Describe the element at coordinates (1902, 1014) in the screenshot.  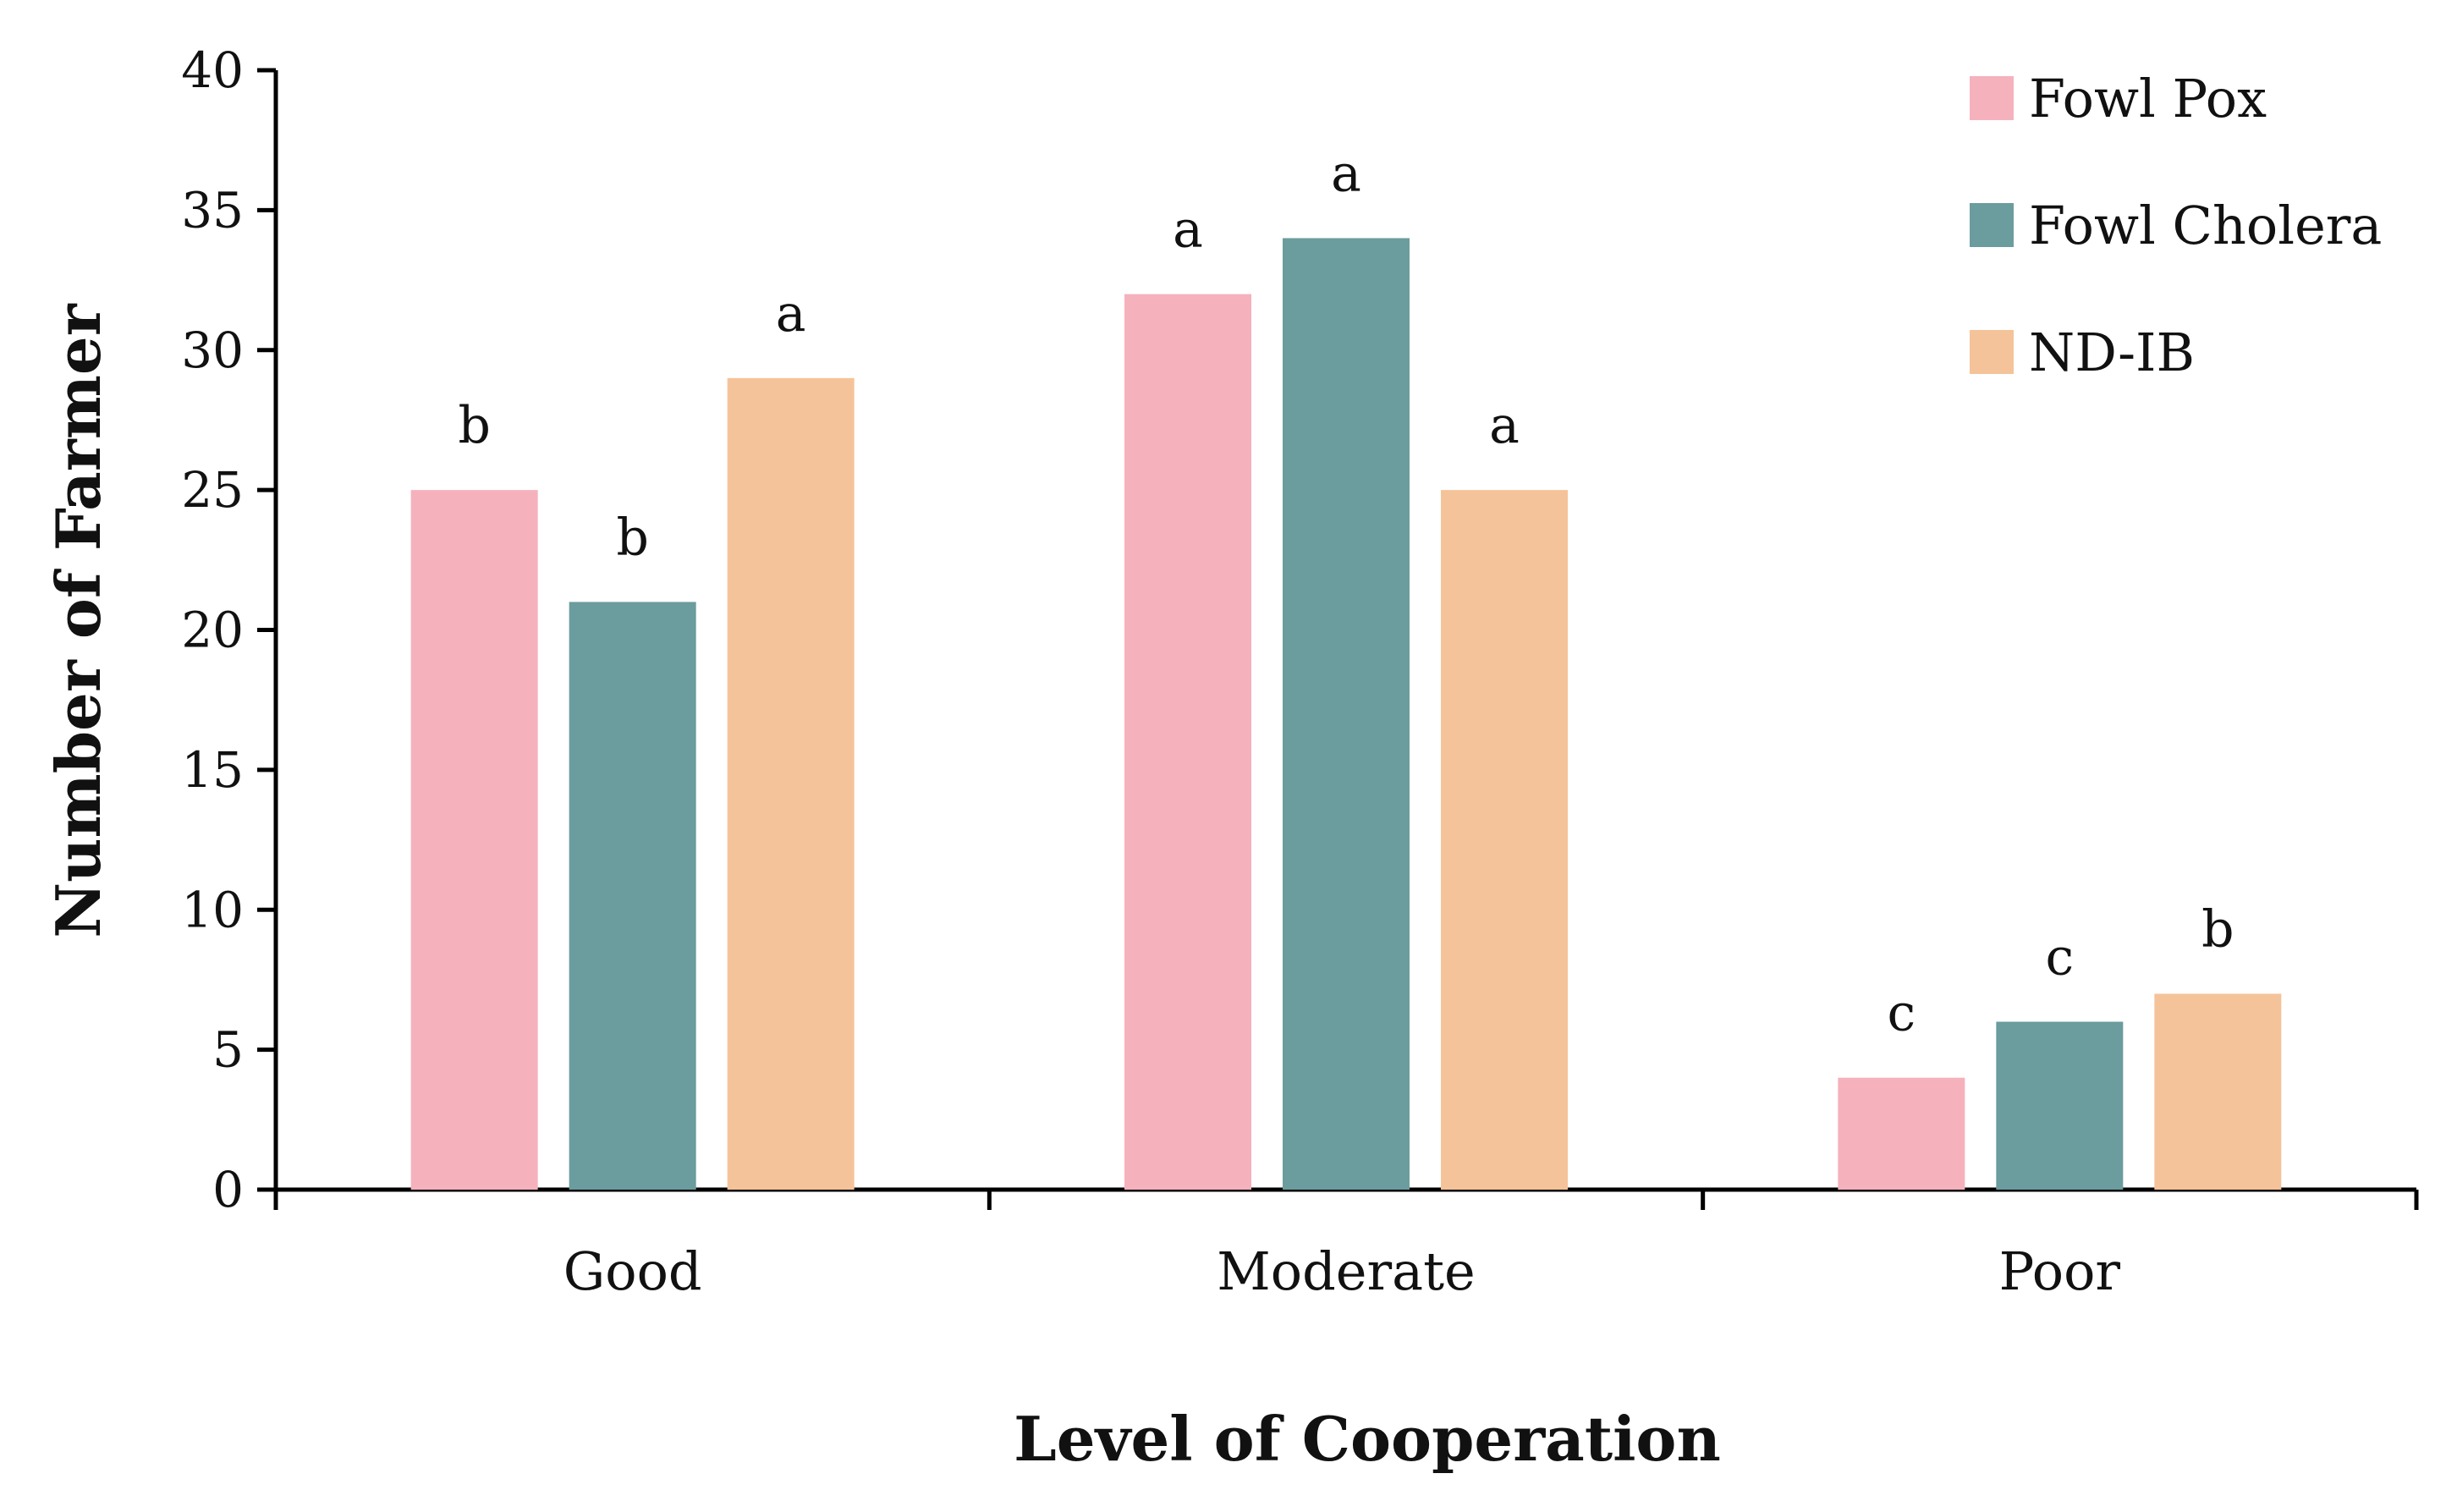
I see `data-label-fowl-pox-poor: c` at that location.